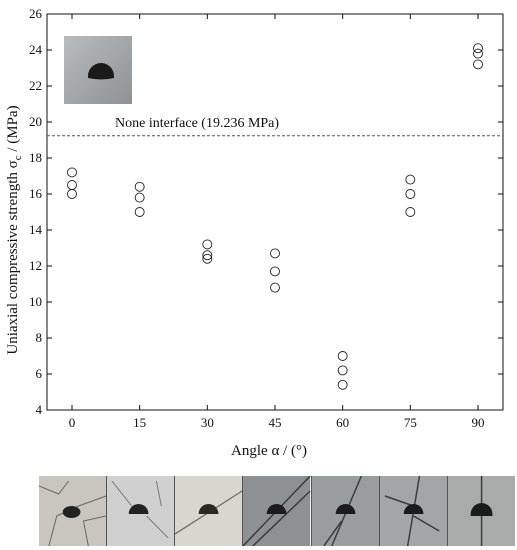 Image resolution: width=517 pixels, height=550 pixels. I want to click on inset-specimen-photo, so click(98, 70).